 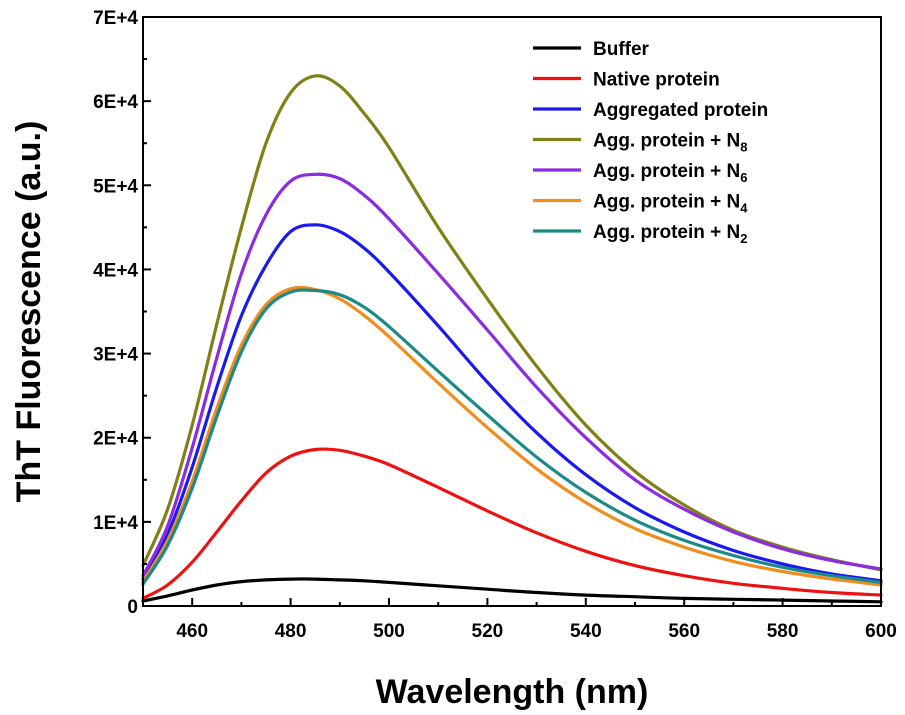 I want to click on x-tick-label: 480, so click(x=291, y=631).